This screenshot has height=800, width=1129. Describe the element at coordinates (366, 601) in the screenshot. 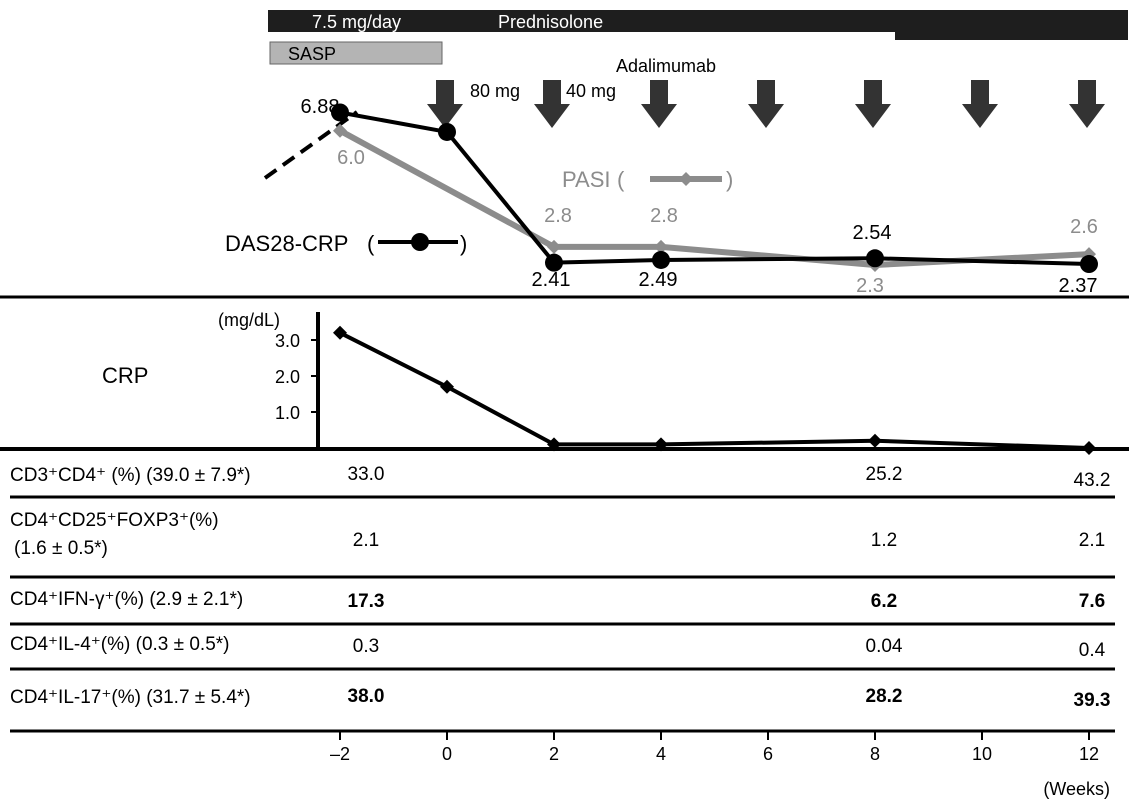

I see `table-cell-week-m2: 17.3` at that location.